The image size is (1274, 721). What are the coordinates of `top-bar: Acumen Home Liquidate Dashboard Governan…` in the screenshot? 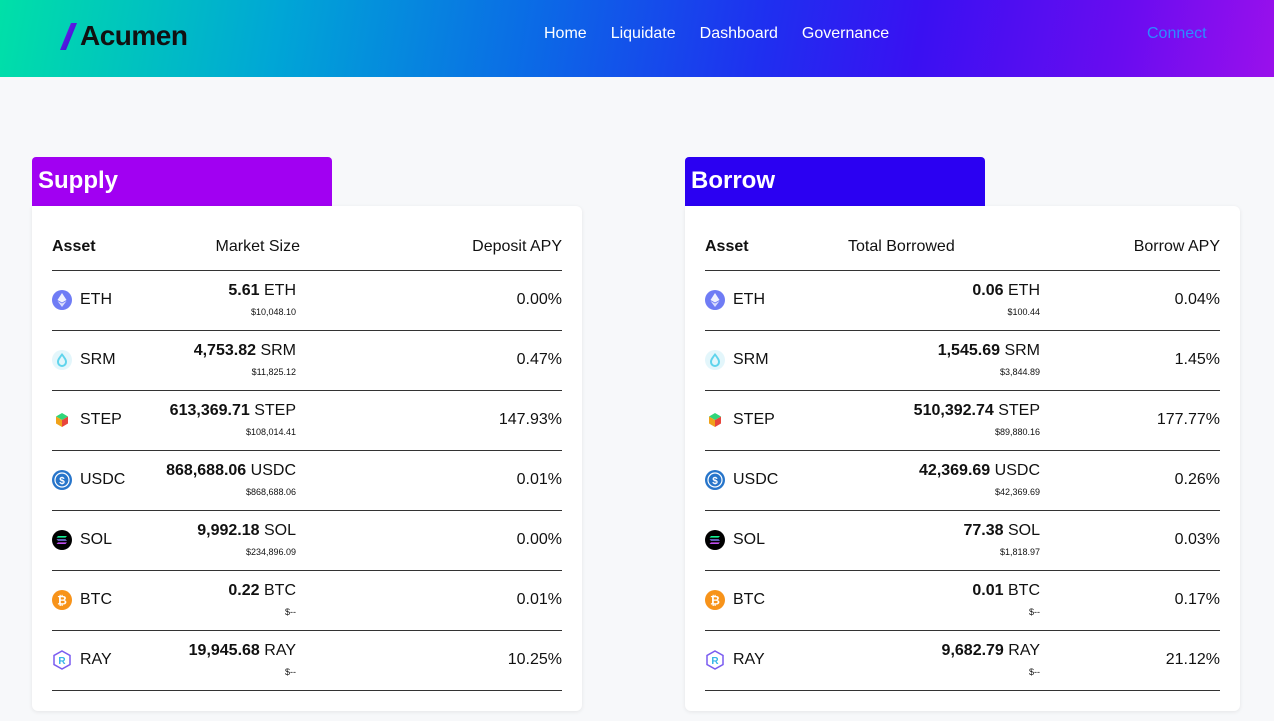 It's located at (637, 38).